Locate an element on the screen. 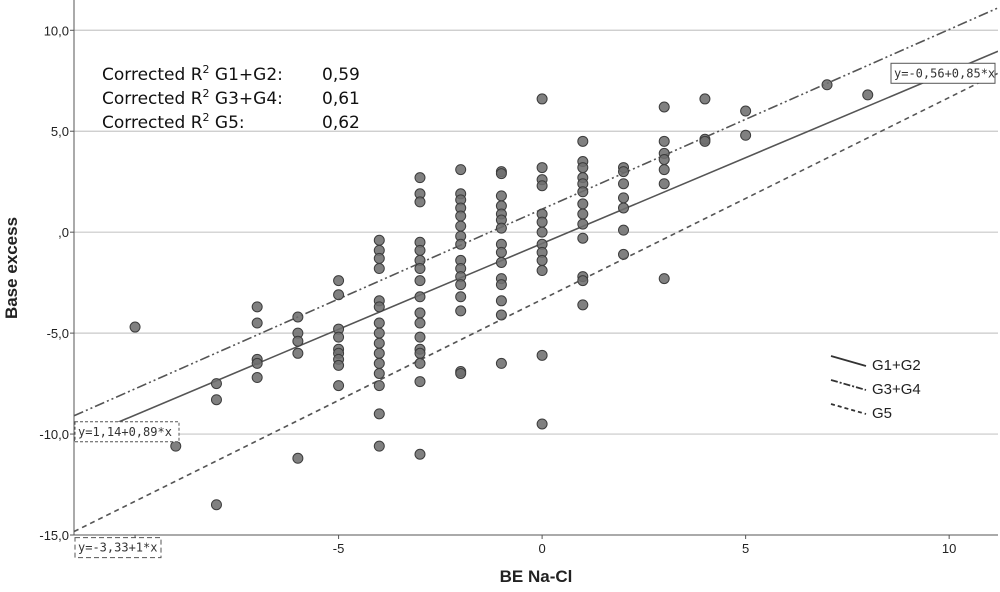 This screenshot has height=592, width=1000. equation-text: y=-0,56+0,85*x is located at coordinates (944, 73).